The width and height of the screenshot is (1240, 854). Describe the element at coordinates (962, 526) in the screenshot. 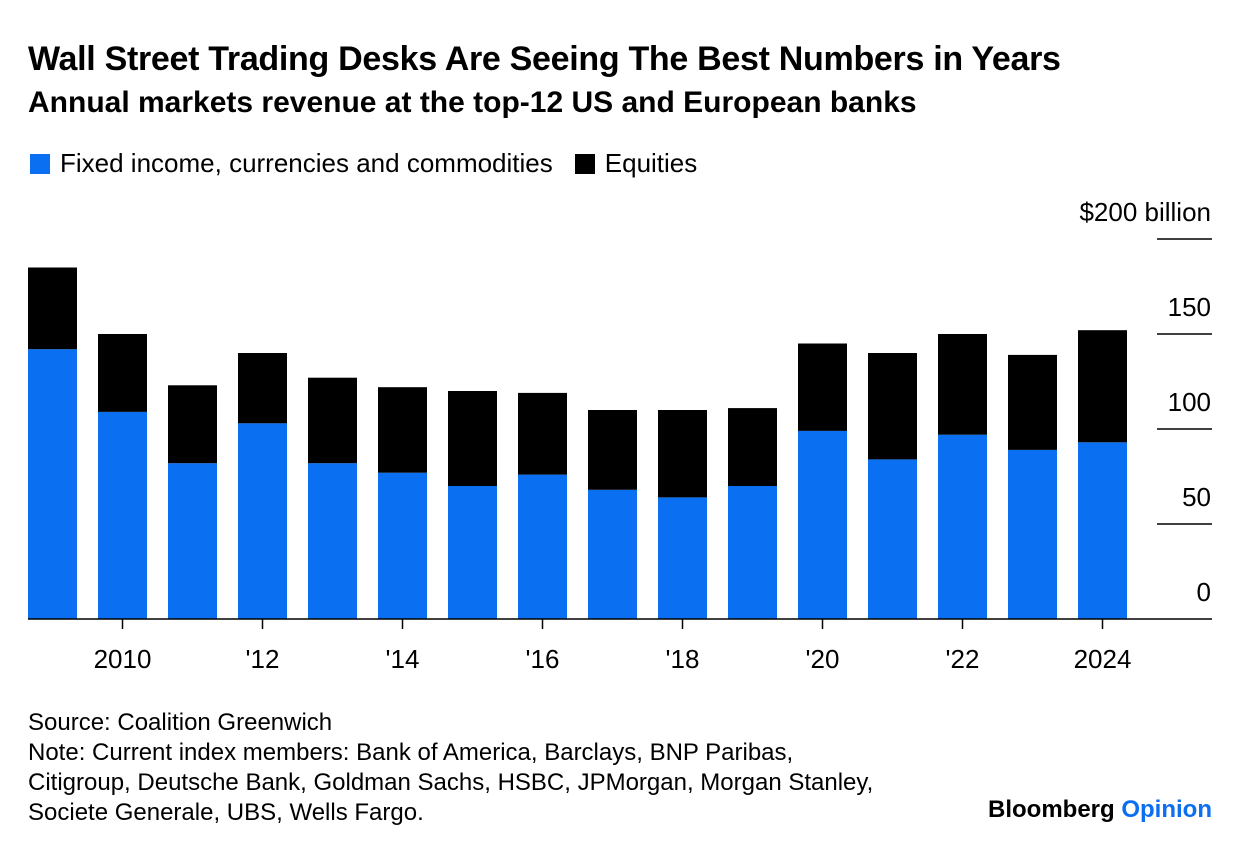

I see `bar-ficc-2022` at that location.